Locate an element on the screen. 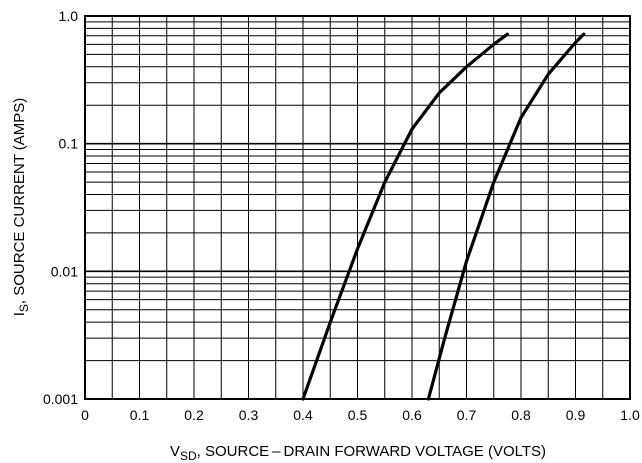 This screenshot has height=463, width=642. x-tick-labels: 0 0.1 0.2 0.3 0.4 0.5 0.6 0.7 0.8 0.9 1.0 is located at coordinates (360, 415).